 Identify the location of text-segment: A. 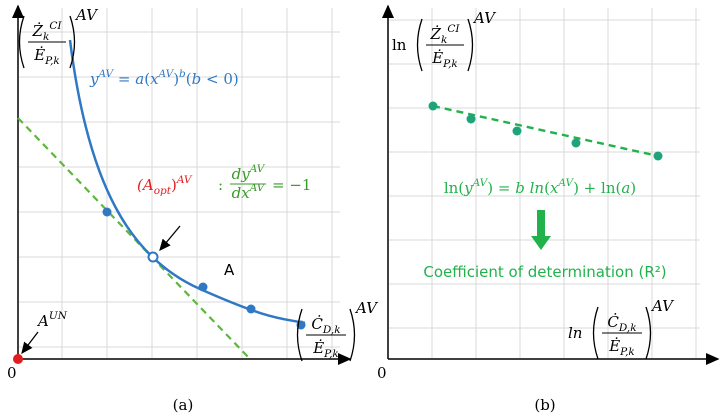
(42, 321).